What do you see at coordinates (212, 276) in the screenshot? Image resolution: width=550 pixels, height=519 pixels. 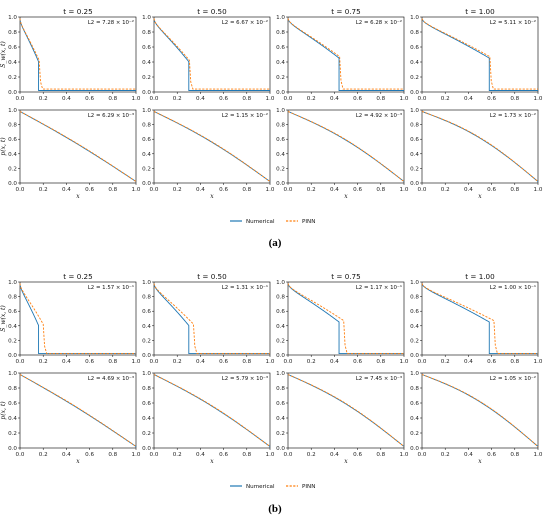 I see `subplot-title: t = 0.50` at bounding box center [212, 276].